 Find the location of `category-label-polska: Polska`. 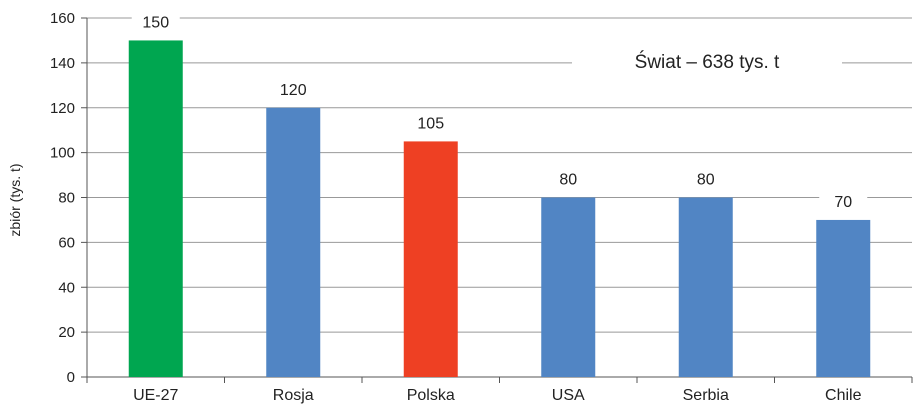

category-label-polska: Polska is located at coordinates (431, 395).